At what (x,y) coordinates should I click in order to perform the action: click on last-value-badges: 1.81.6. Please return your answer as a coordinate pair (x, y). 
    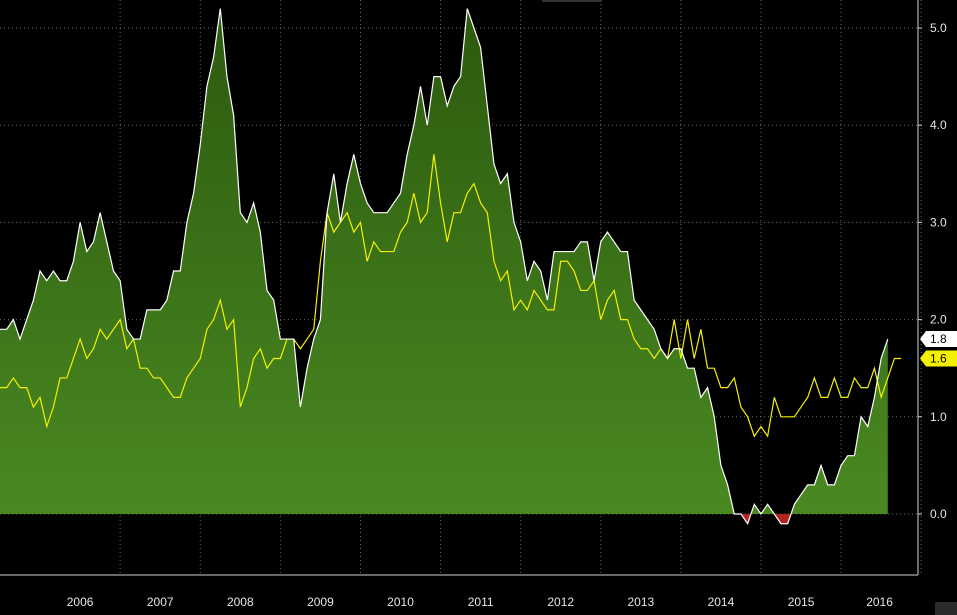
    Looking at the image, I should click on (938, 349).